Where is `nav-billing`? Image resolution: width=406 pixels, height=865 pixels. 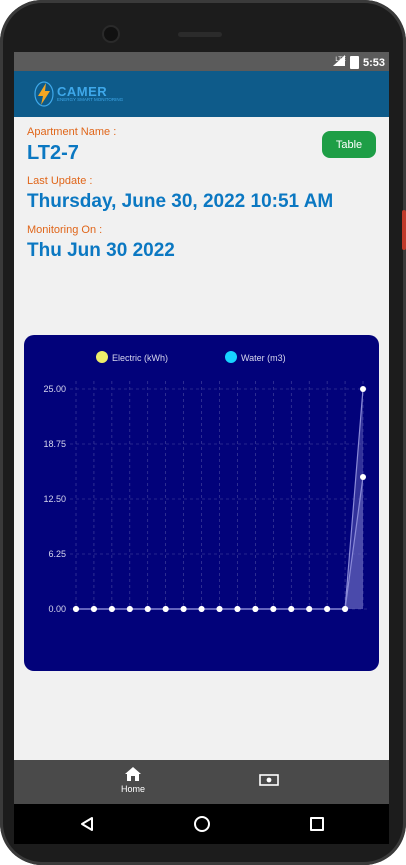
nav-billing is located at coordinates (269, 782).